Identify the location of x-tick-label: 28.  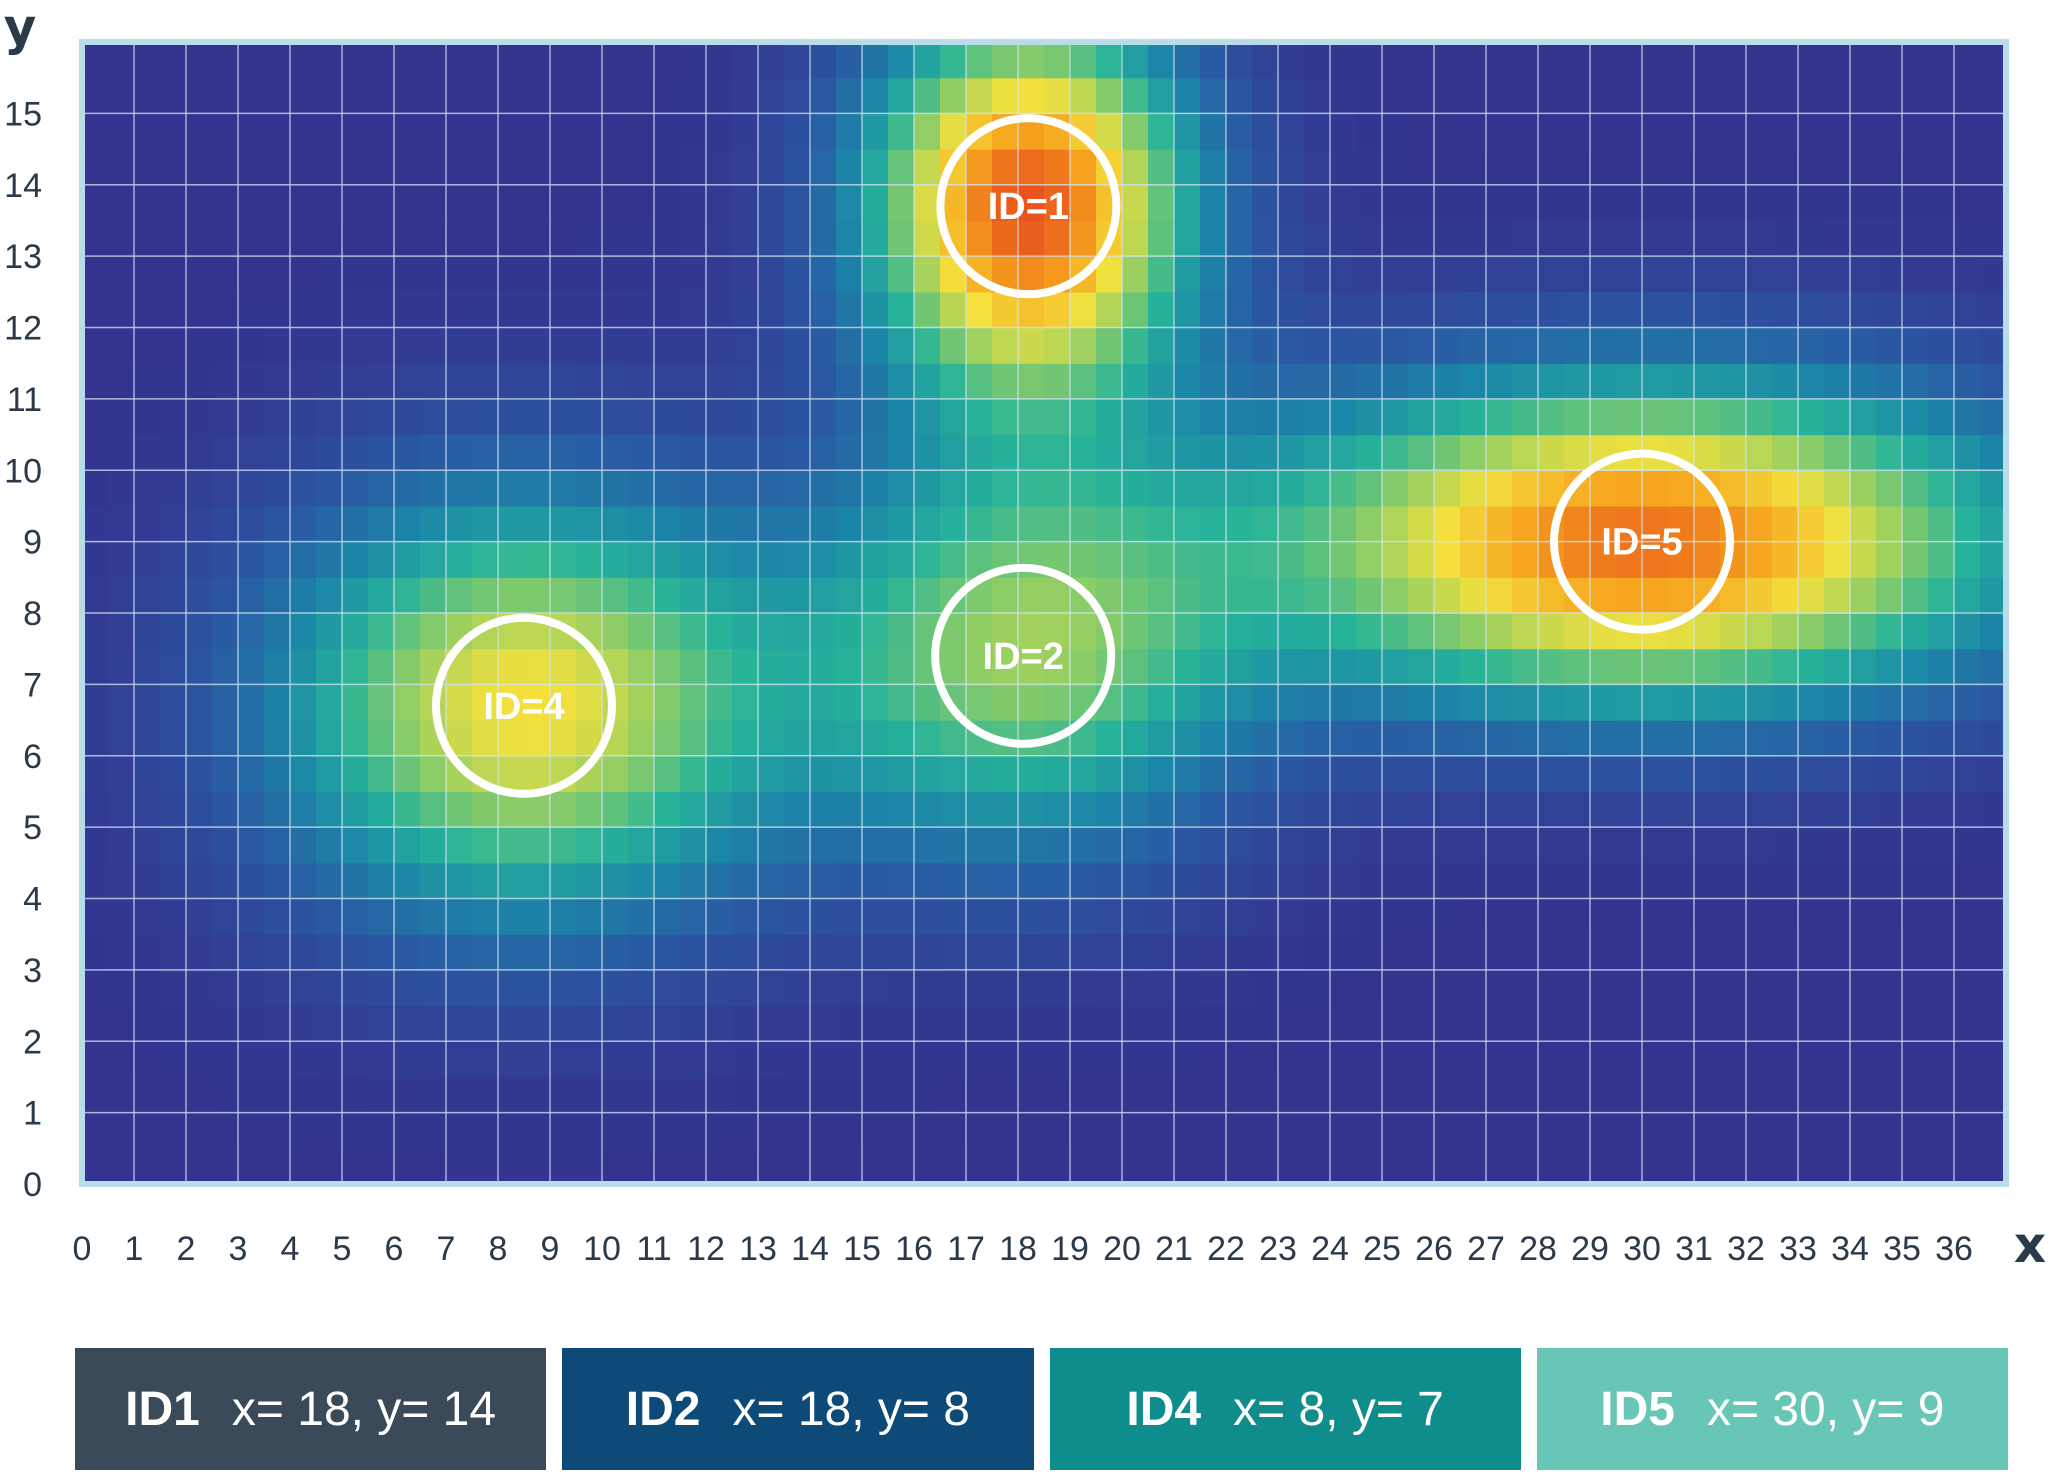
(1538, 1249).